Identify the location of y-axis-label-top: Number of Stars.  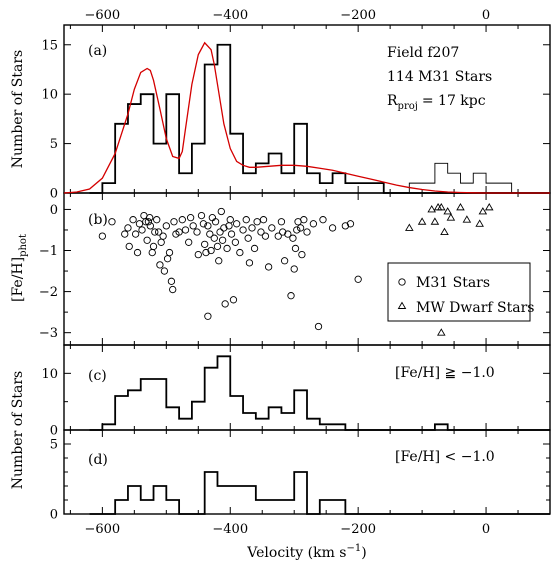
(18, 109).